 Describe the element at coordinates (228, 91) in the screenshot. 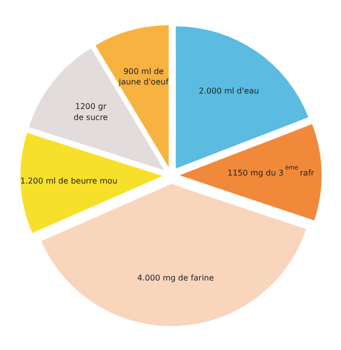

I see `slice-label: 2.000 ml d'eau` at that location.